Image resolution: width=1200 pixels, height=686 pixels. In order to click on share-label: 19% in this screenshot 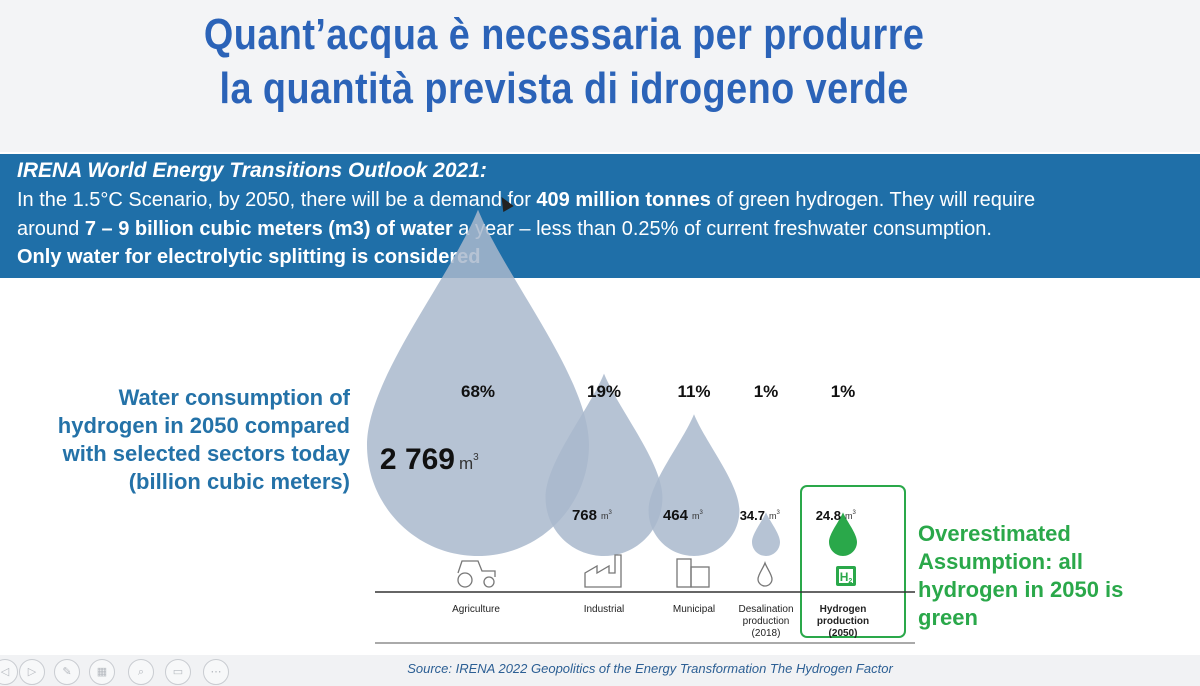, I will do `click(604, 391)`.